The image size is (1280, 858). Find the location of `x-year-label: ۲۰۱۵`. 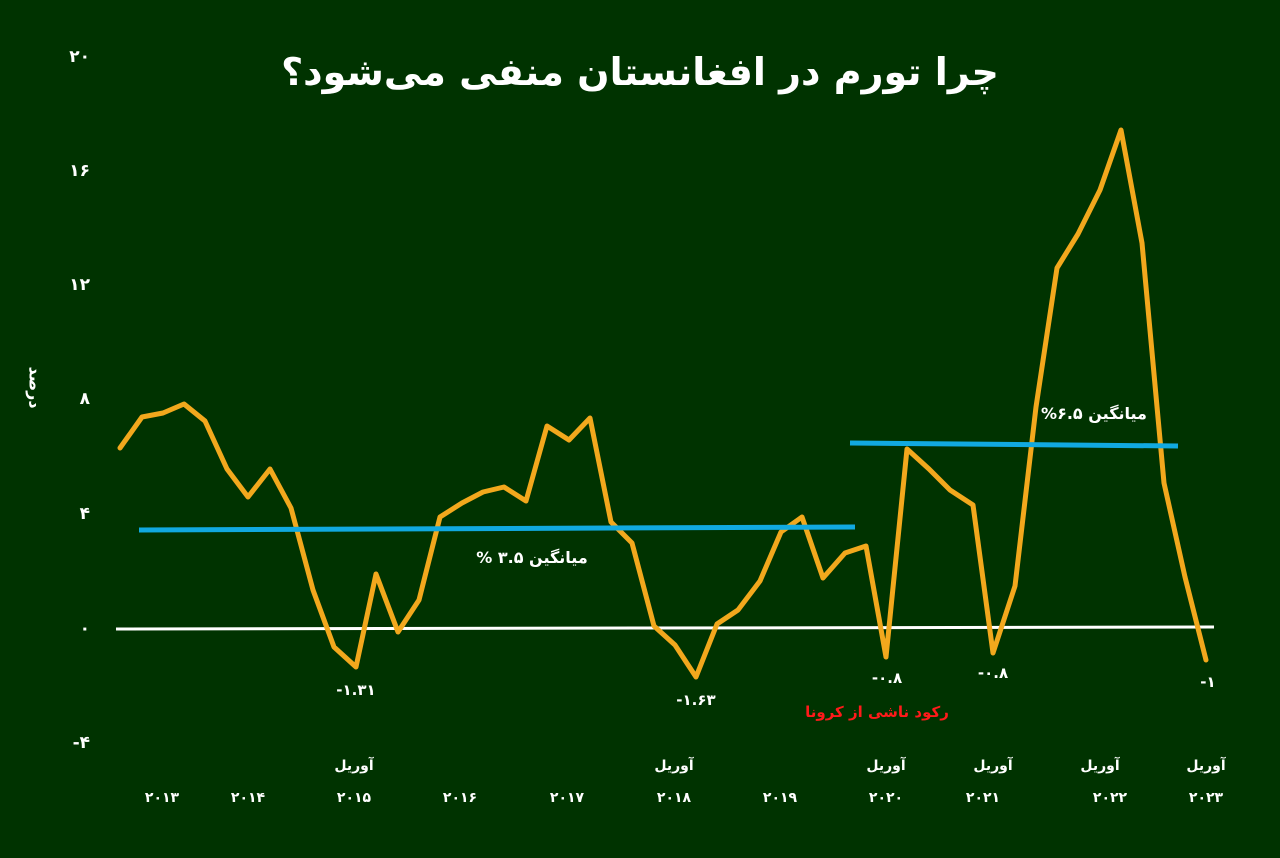

x-year-label: ۲۰۱۵ is located at coordinates (354, 798).